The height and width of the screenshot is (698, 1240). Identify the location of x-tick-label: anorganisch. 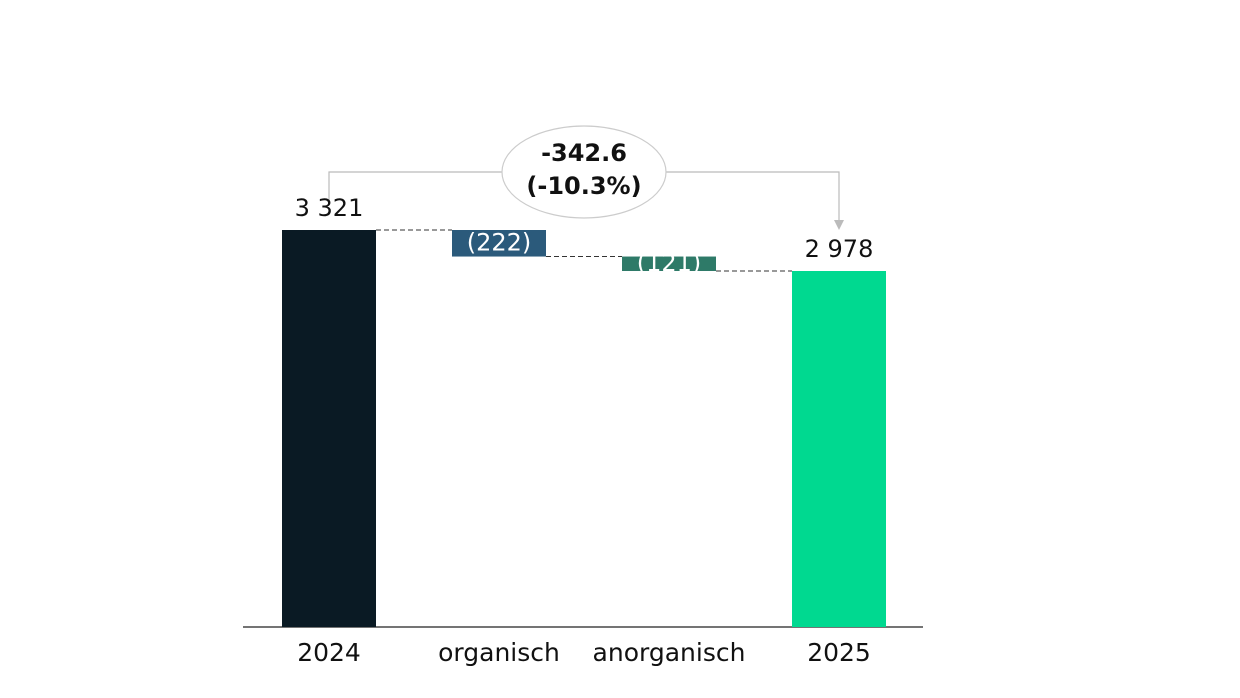
(669, 652).